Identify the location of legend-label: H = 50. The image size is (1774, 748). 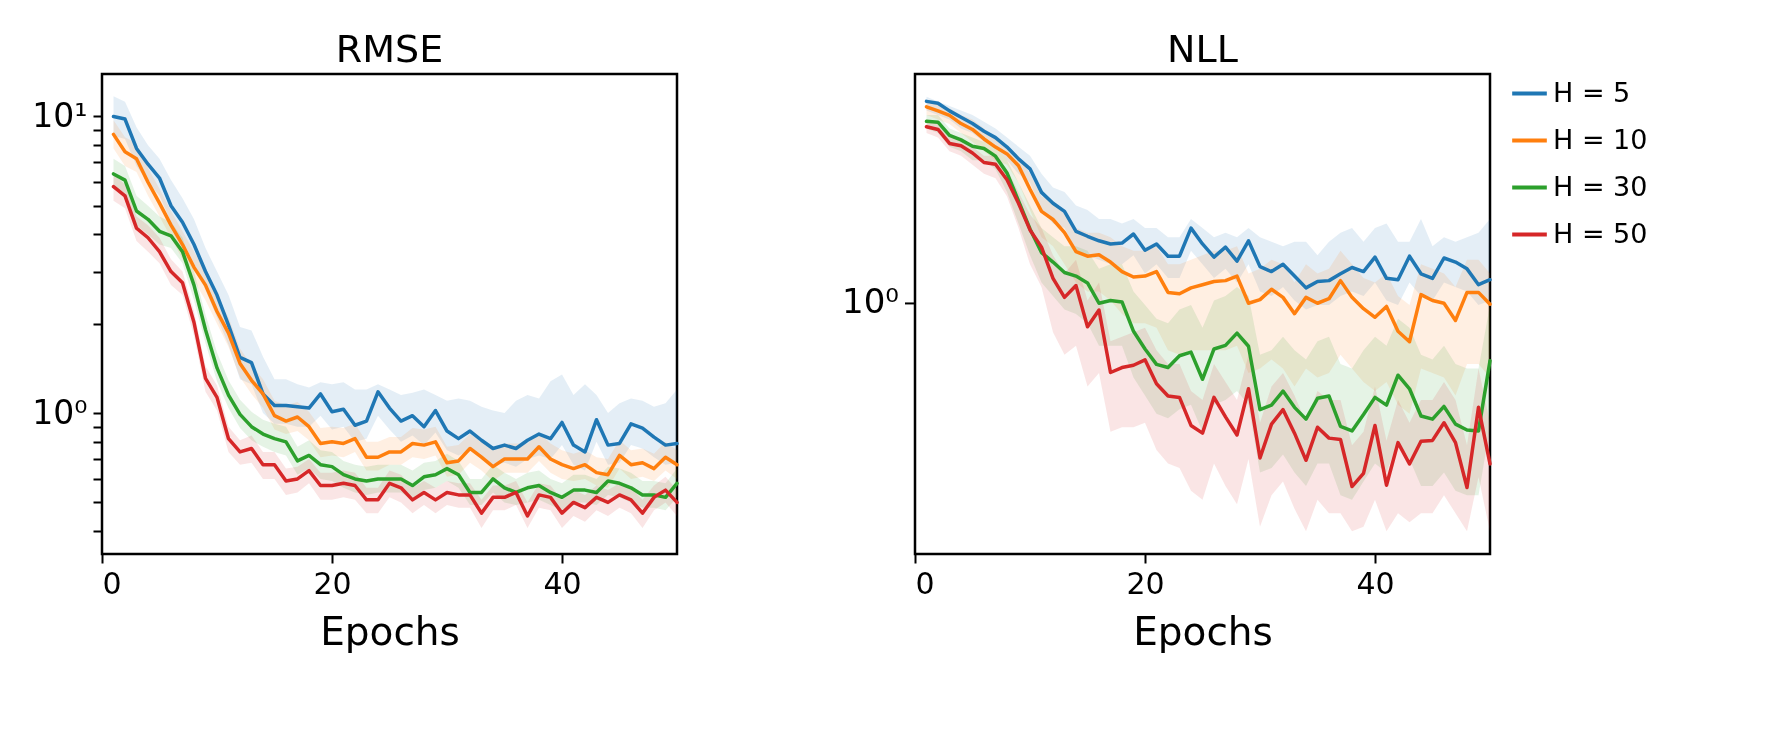
(1600, 233).